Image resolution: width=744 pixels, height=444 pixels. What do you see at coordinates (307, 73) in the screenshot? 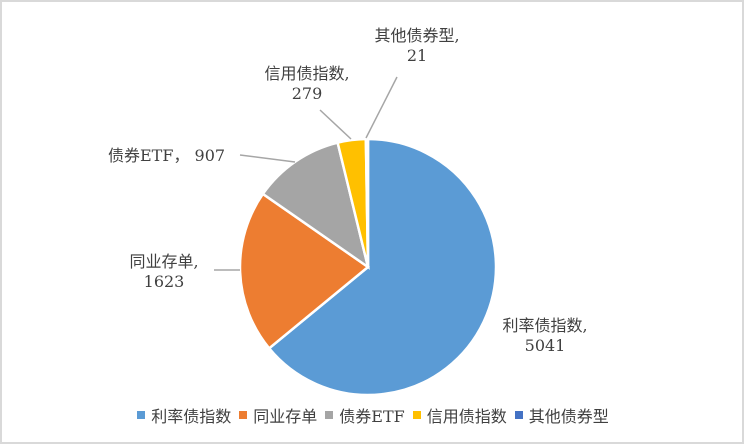
I see `data-label-name: 信用债指数,` at bounding box center [307, 73].